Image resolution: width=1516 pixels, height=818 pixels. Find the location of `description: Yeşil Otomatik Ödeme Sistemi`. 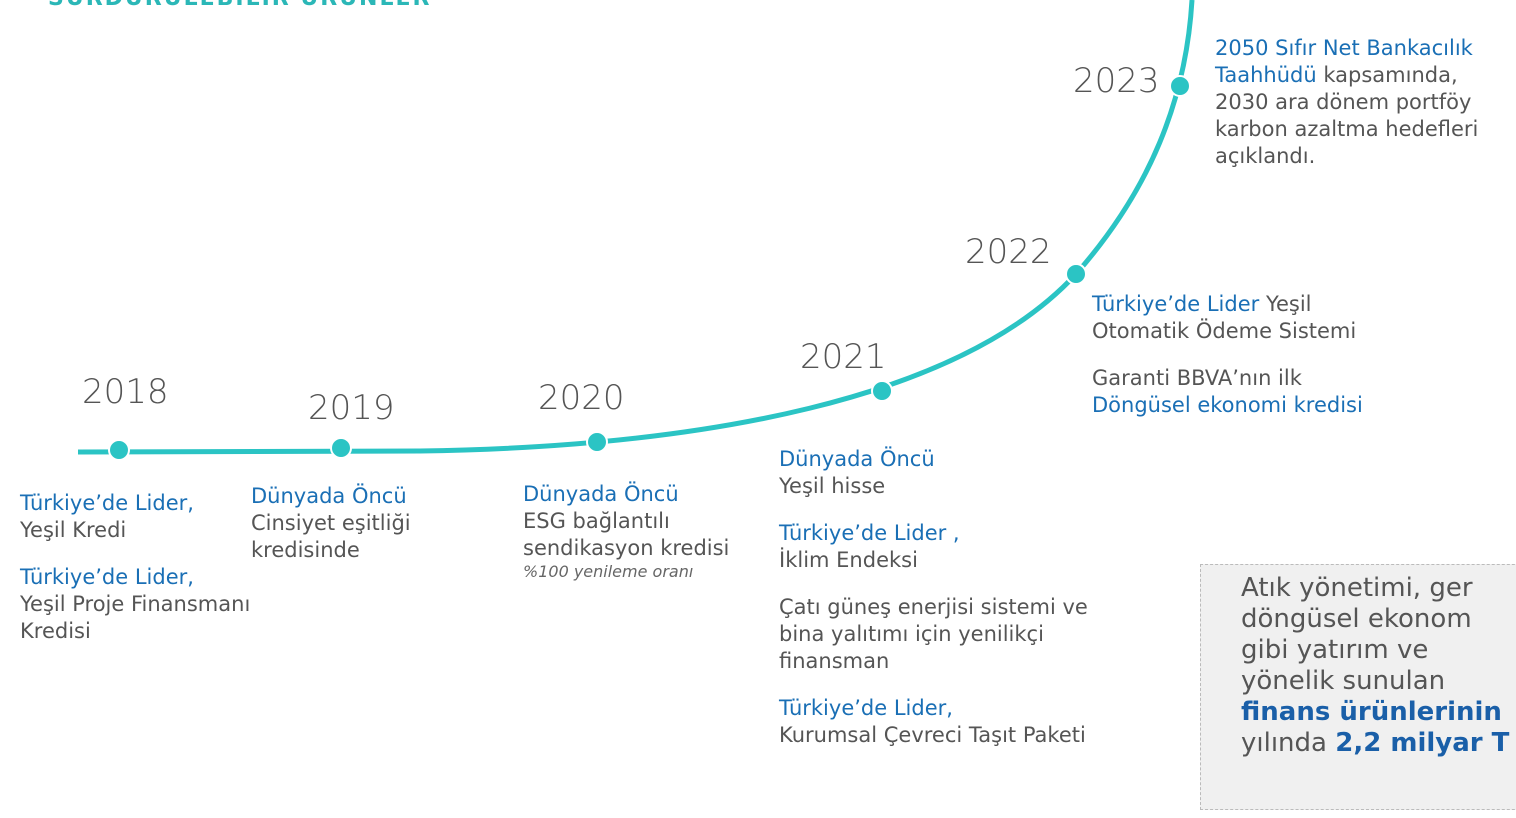

description: Yeşil Otomatik Ödeme Sistemi is located at coordinates (1224, 317).